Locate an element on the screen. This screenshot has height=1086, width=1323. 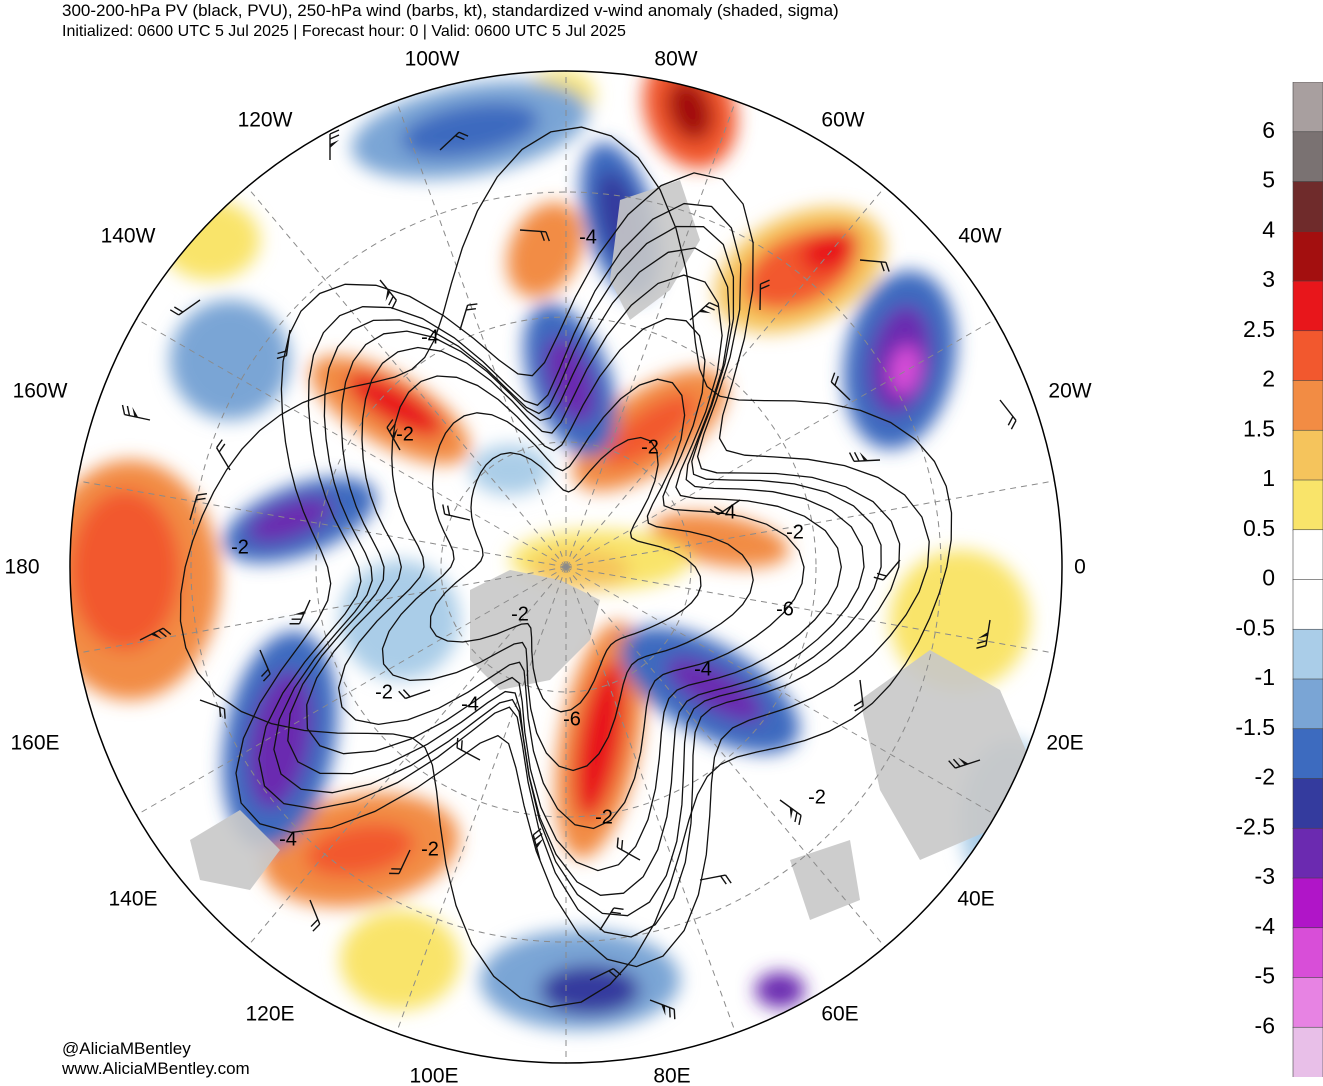
contour-label: -6 is located at coordinates (785, 609).